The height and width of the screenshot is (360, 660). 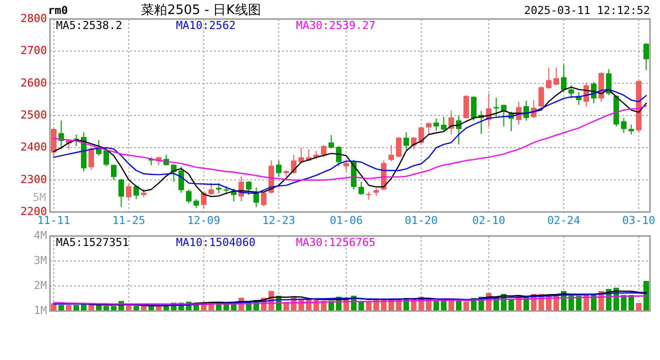 I want to click on text: MA30:1256765, so click(x=336, y=242).